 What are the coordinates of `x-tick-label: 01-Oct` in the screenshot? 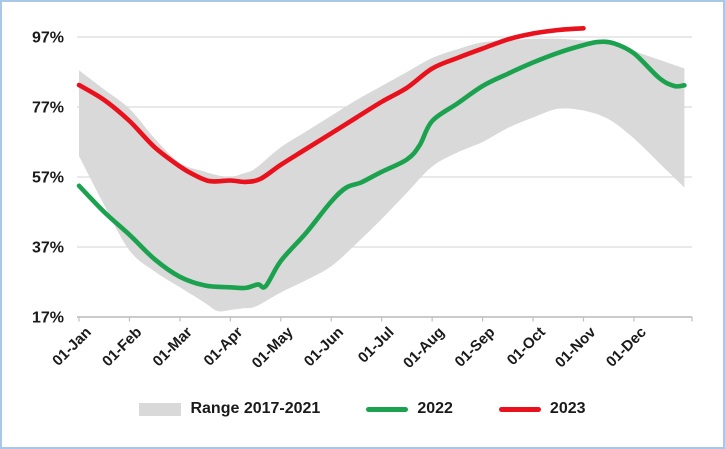 It's located at (526, 346).